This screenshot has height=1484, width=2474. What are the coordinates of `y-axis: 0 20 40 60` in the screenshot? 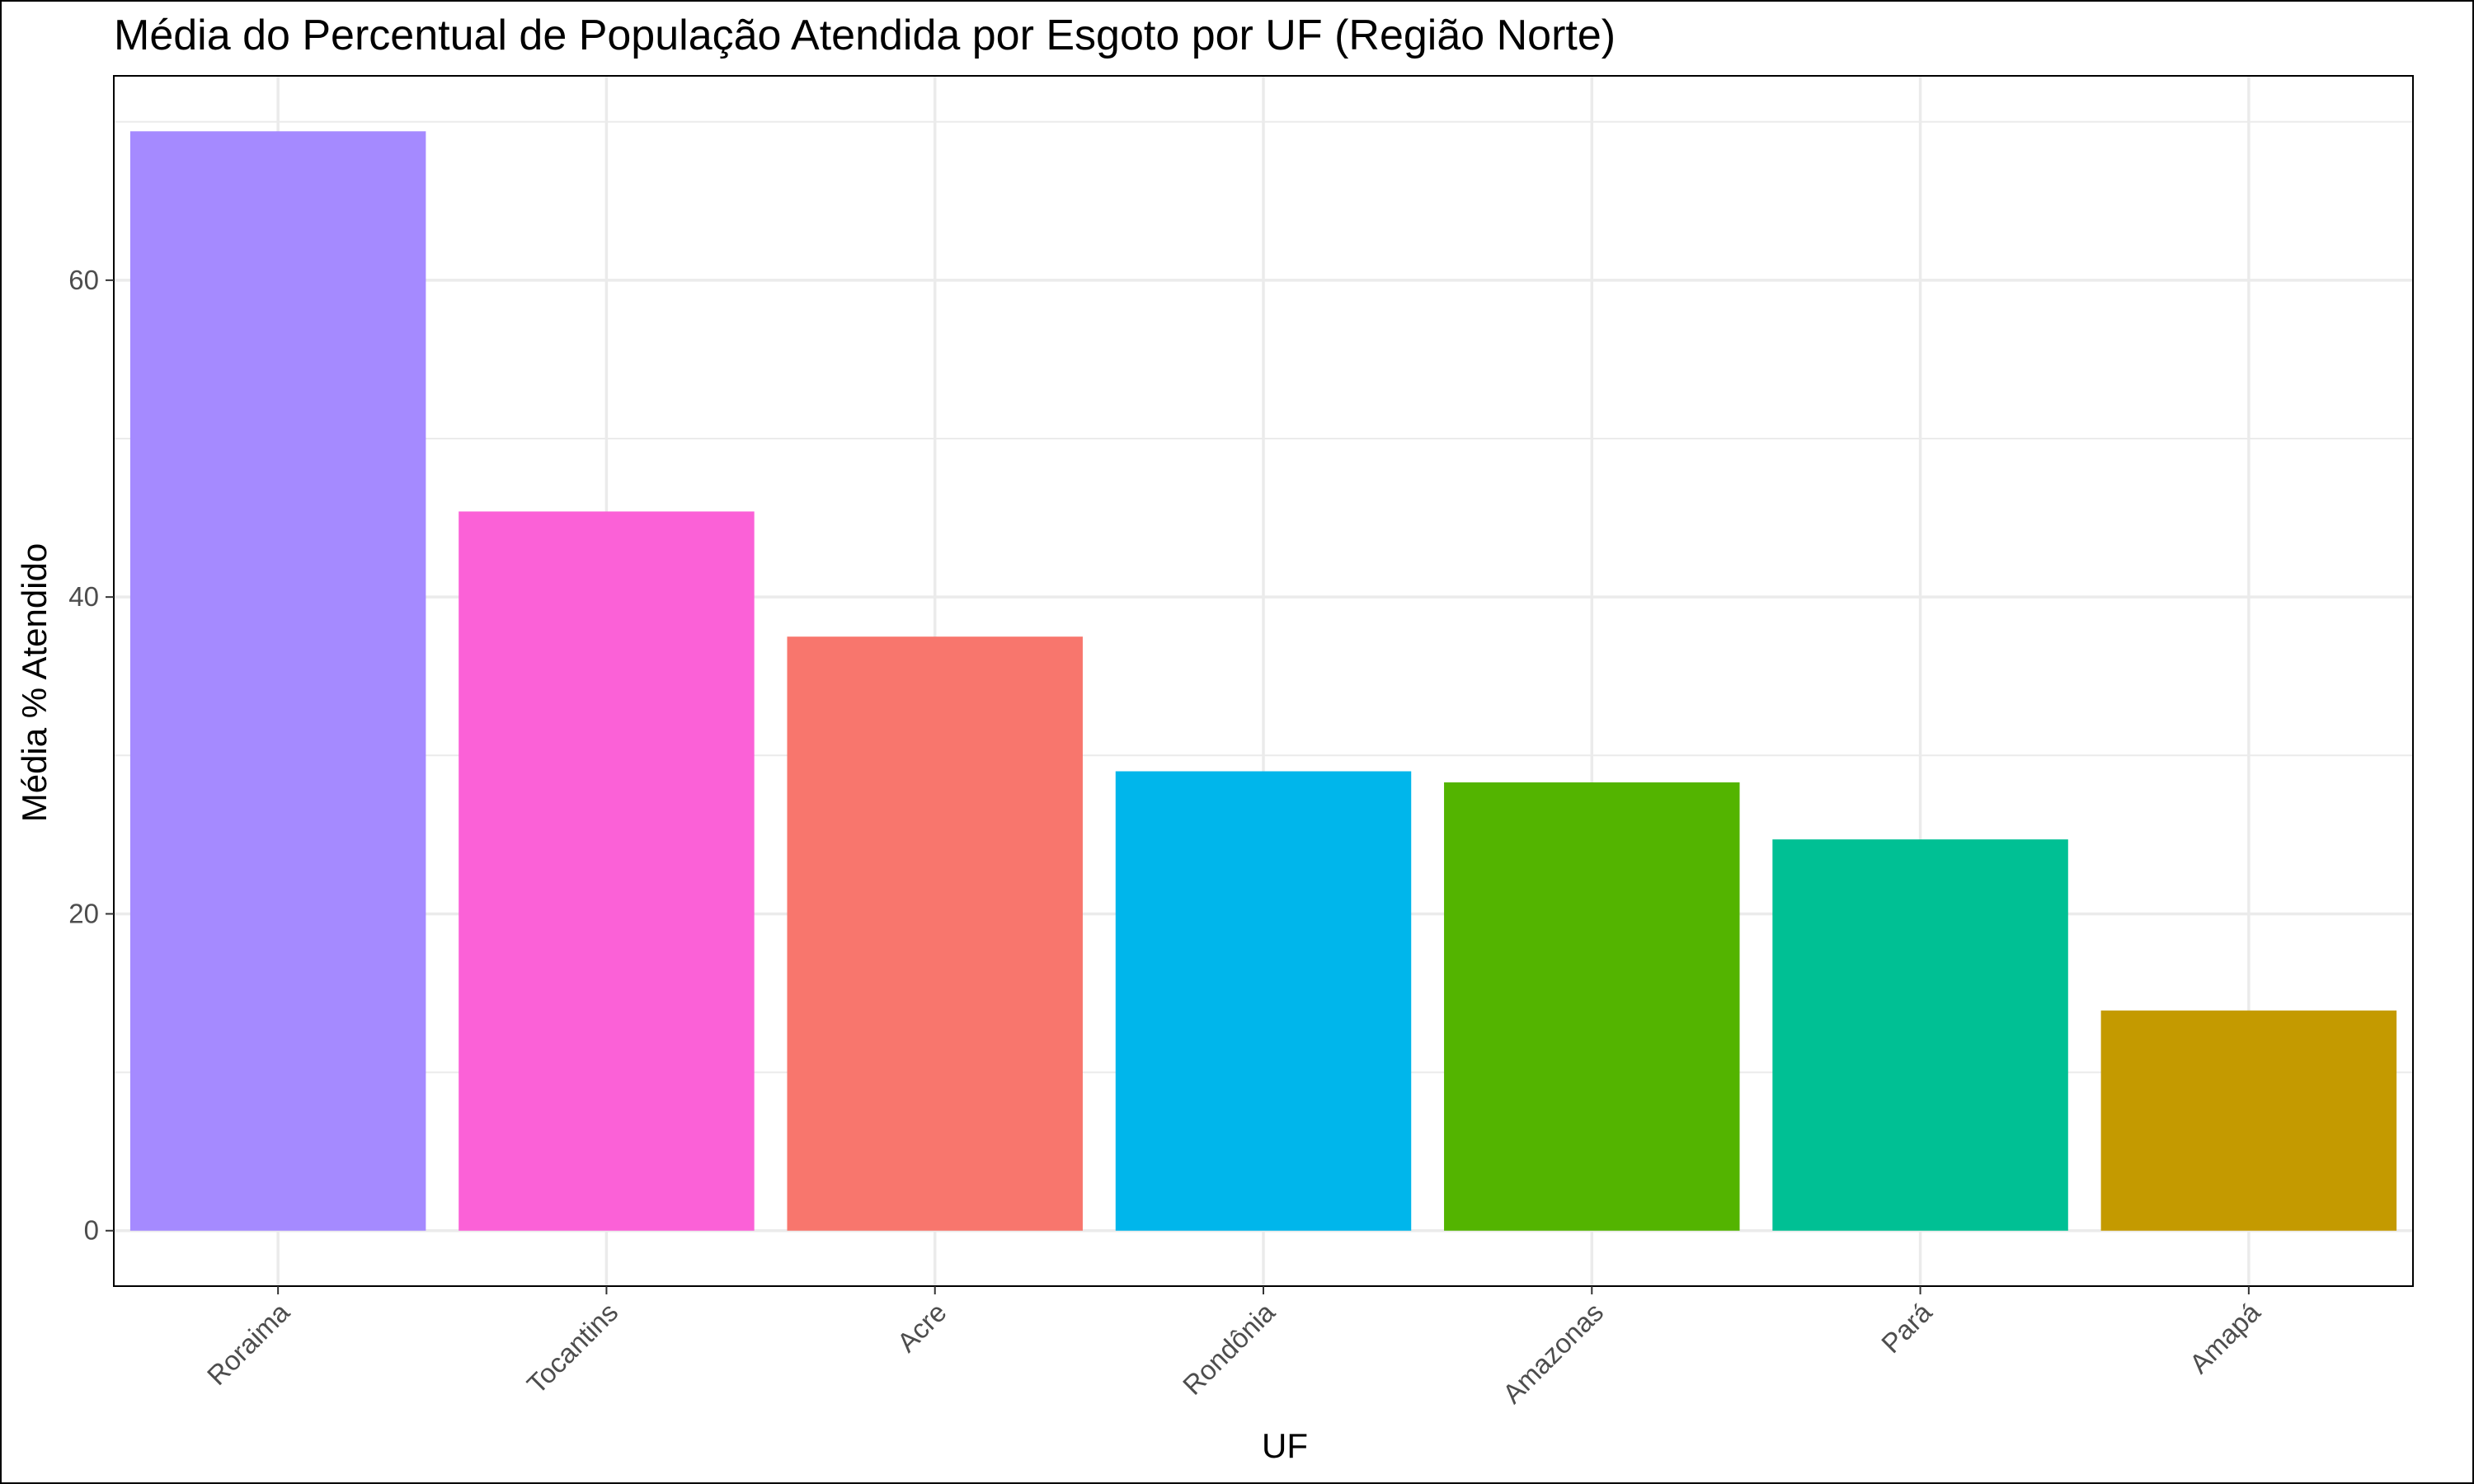 It's located at (91, 755).